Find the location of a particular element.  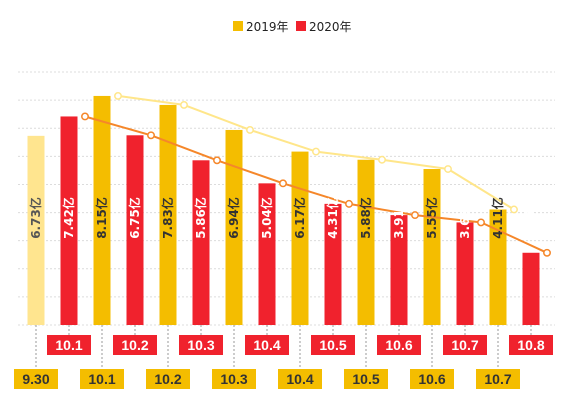

trend-point-2019-10.2 is located at coordinates (184, 104).